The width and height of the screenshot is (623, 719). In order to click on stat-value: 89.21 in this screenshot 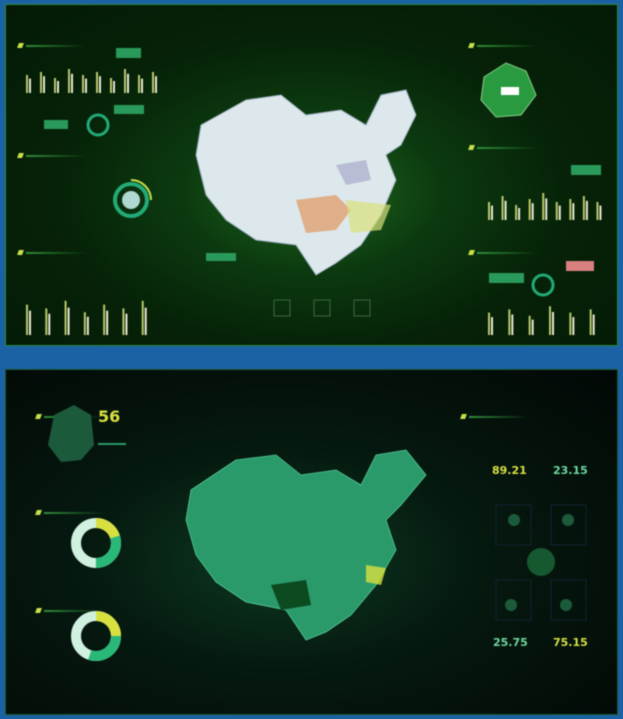, I will do `click(509, 470)`.